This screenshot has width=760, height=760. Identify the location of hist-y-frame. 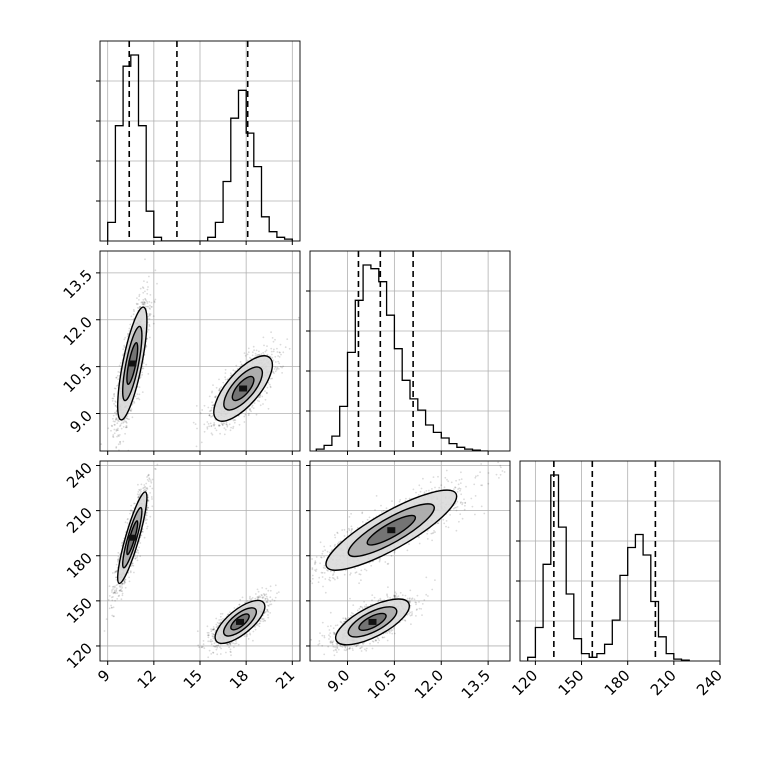
(410, 351).